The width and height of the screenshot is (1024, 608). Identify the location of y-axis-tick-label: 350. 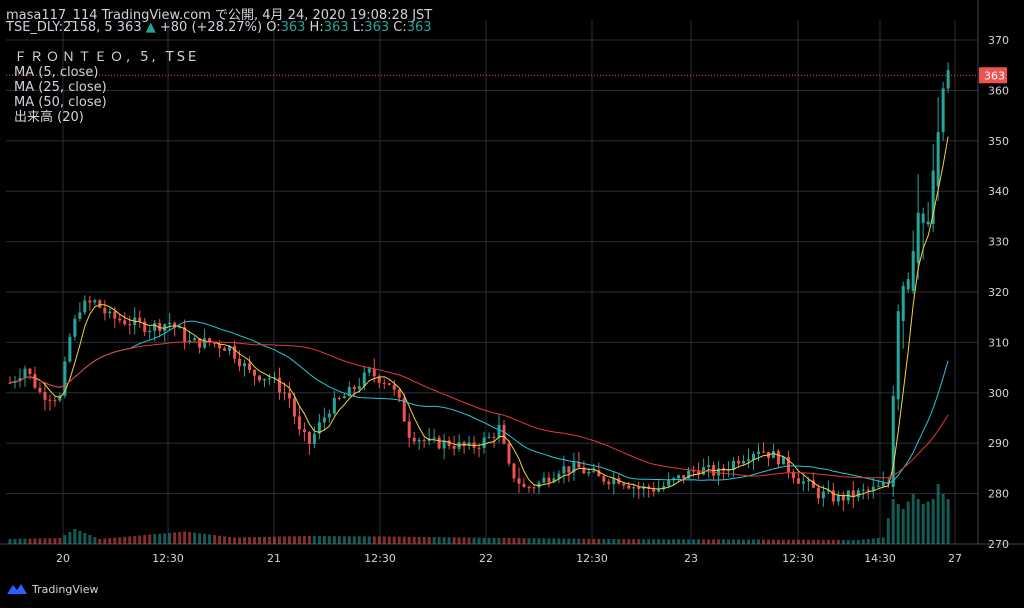
(998, 141).